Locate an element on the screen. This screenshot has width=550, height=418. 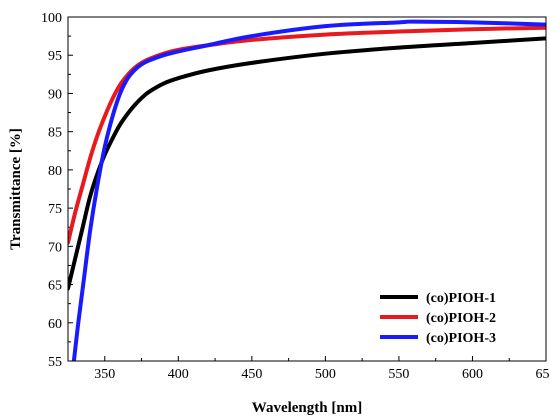
x-tick-label: 350 is located at coordinates (104, 374).